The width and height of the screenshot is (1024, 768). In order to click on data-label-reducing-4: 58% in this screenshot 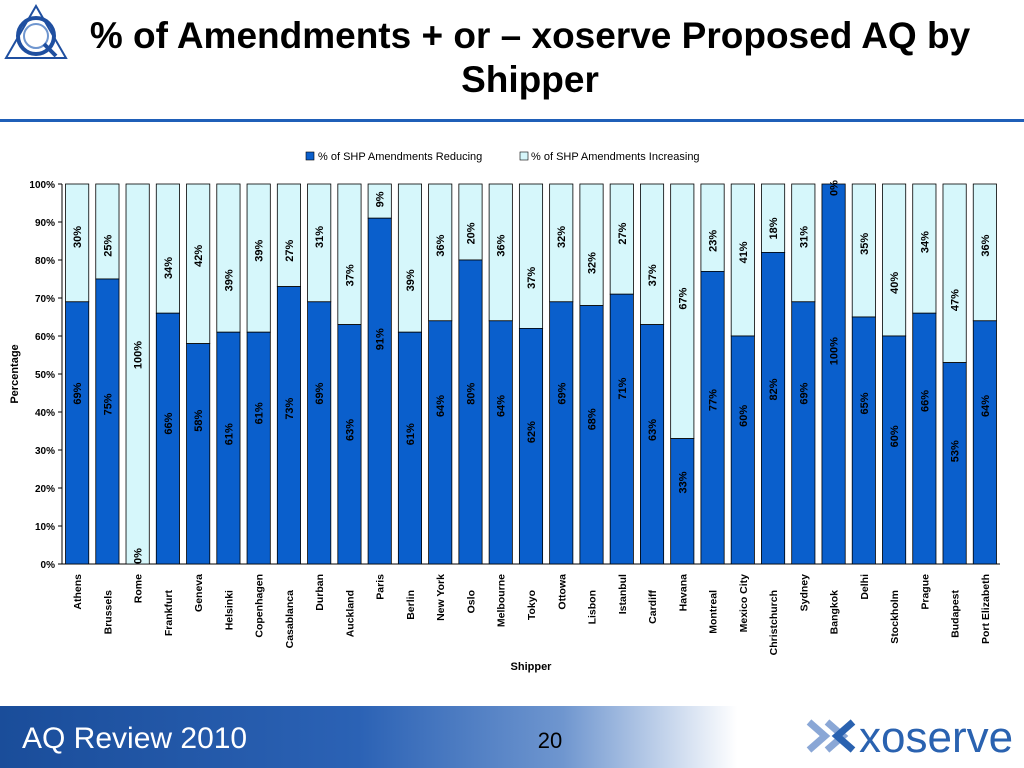, I will do `click(199, 421)`.